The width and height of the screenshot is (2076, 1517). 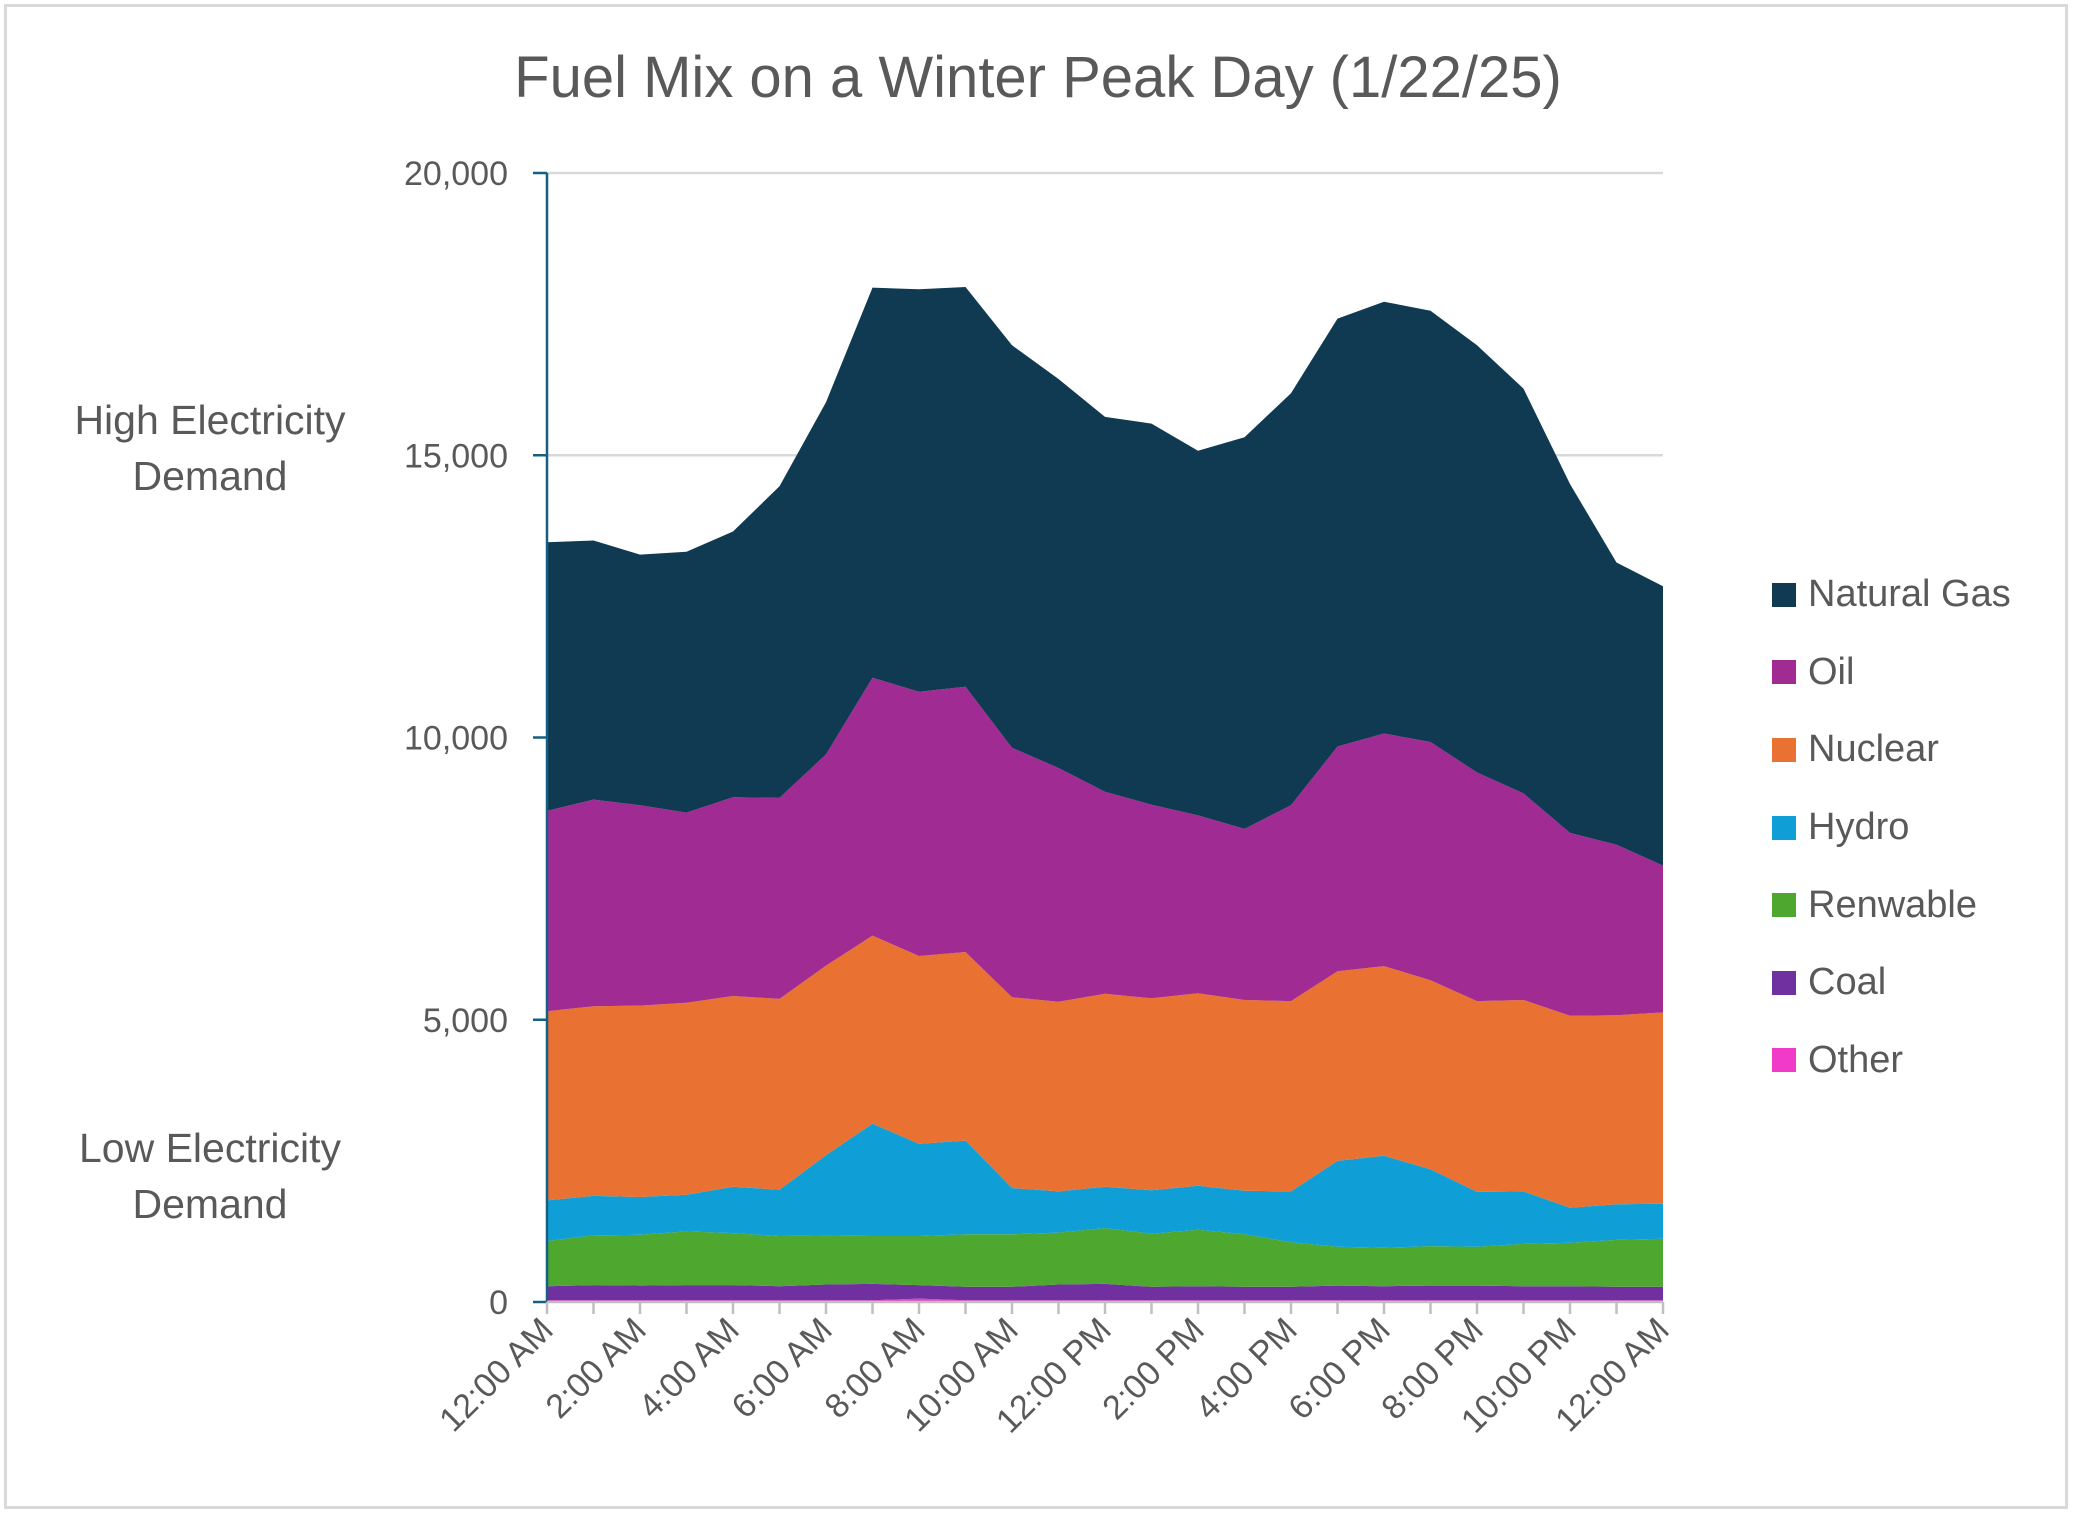 I want to click on y-tick-labels: 0 5,000 10,000 15,000 20,000, so click(x=456, y=738).